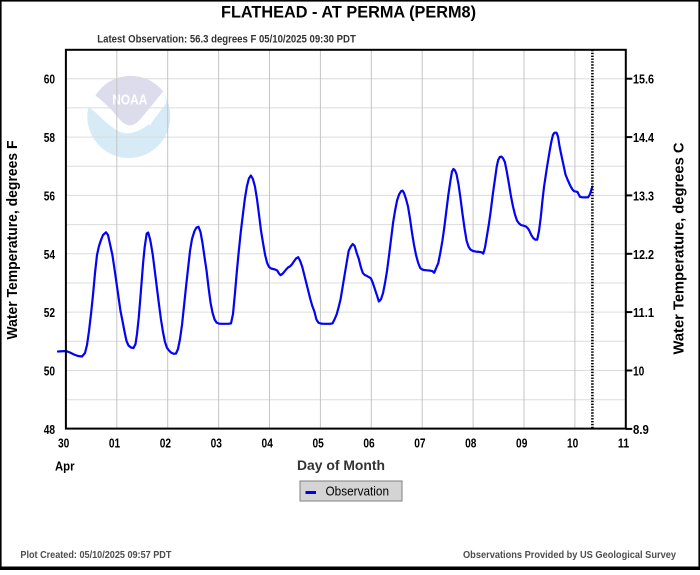 This screenshot has height=575, width=700. Describe the element at coordinates (348, 11) in the screenshot. I see `svg-text: FLATHEAD - AT PERMA (PERM8)` at that location.